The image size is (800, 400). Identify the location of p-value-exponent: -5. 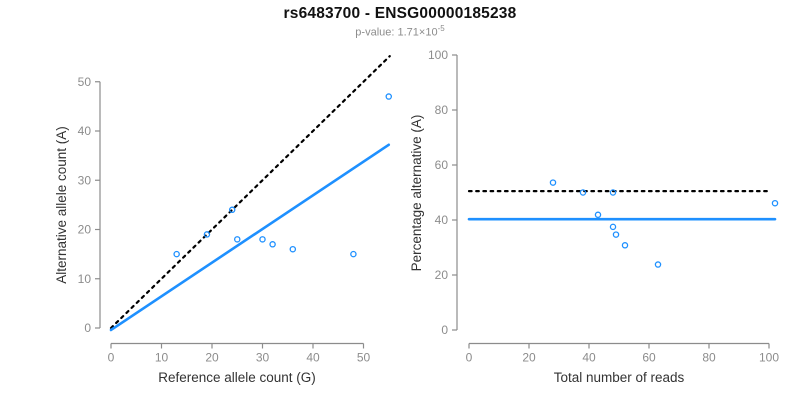
(441, 28).